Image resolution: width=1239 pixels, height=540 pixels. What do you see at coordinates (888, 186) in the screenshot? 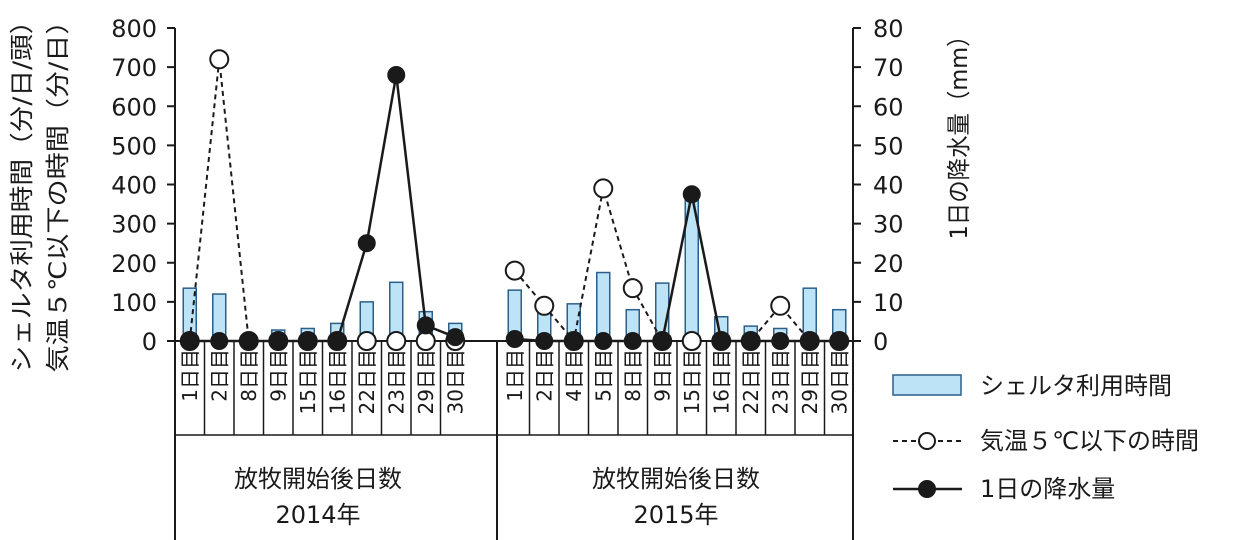
I see `right-tick-label: 40` at bounding box center [888, 186].